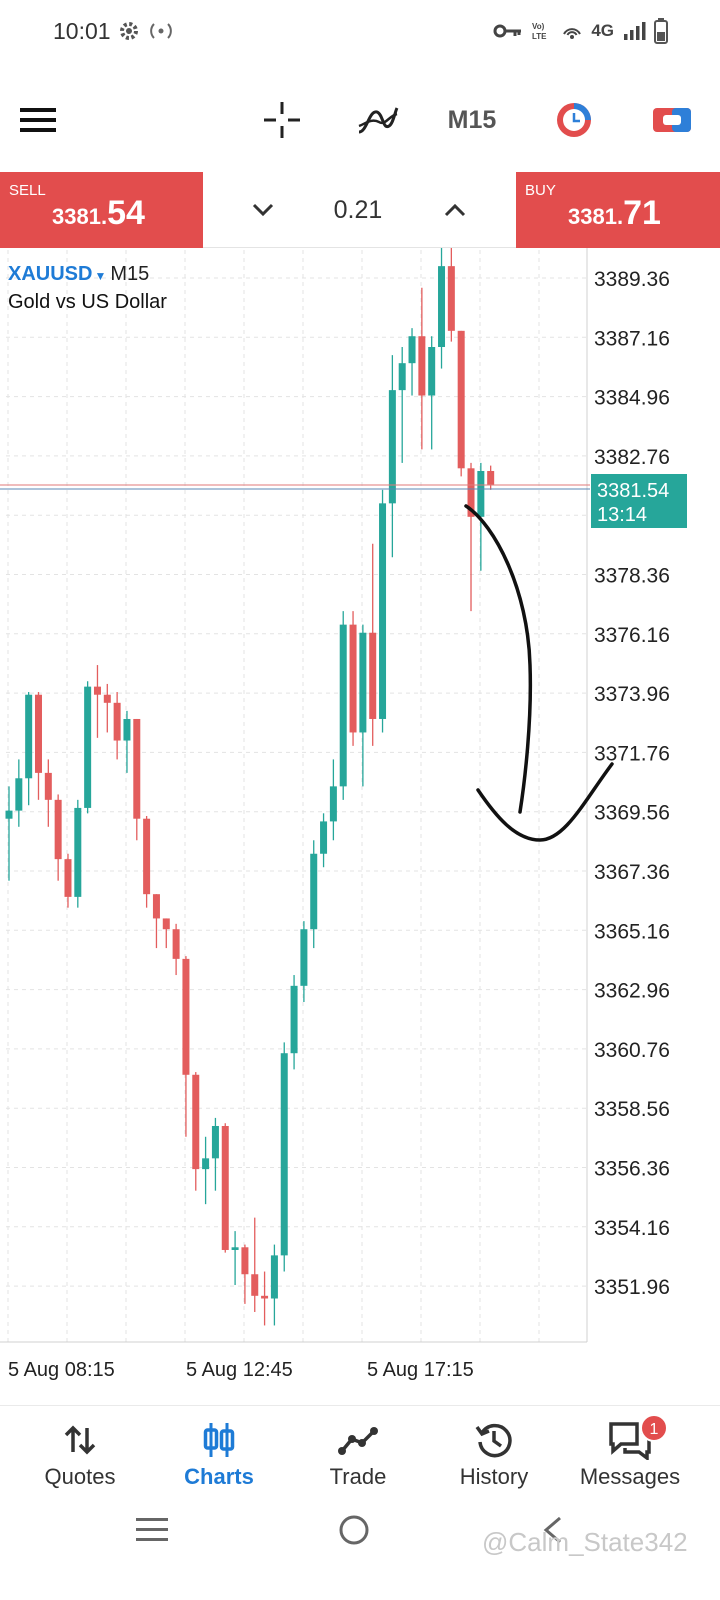  Describe the element at coordinates (219, 1461) in the screenshot. I see `nav-charts: Charts` at that location.